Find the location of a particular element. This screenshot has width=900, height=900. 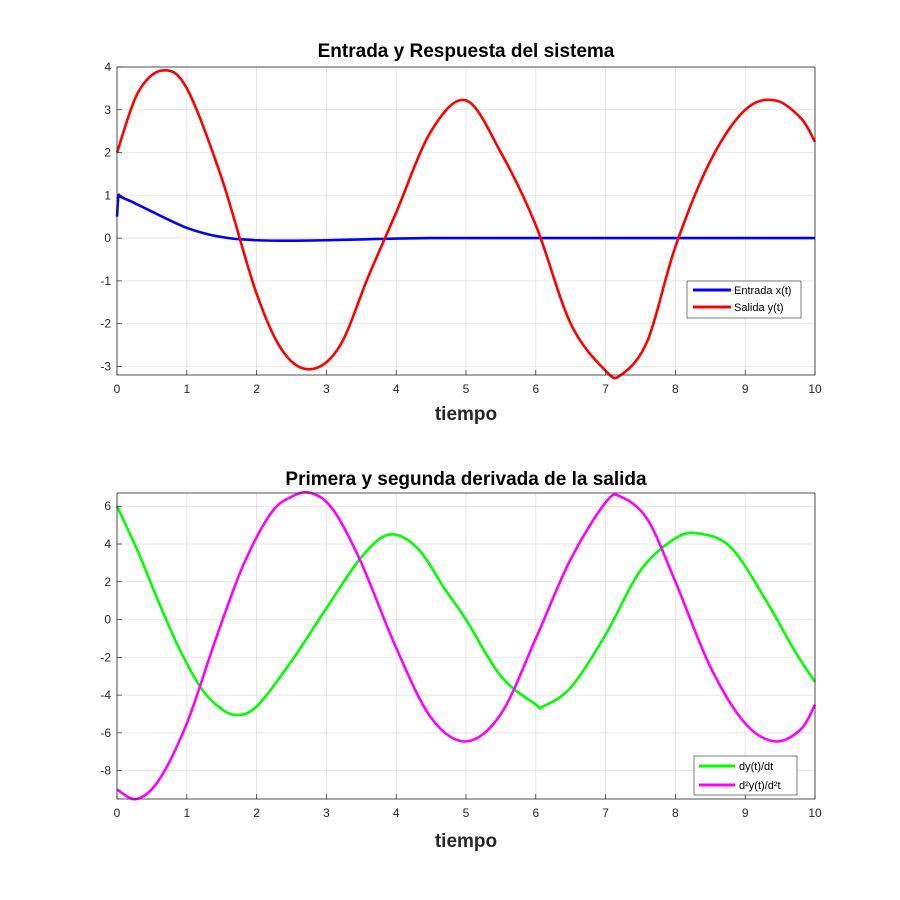

y-tick-label: 1 is located at coordinates (107, 195).